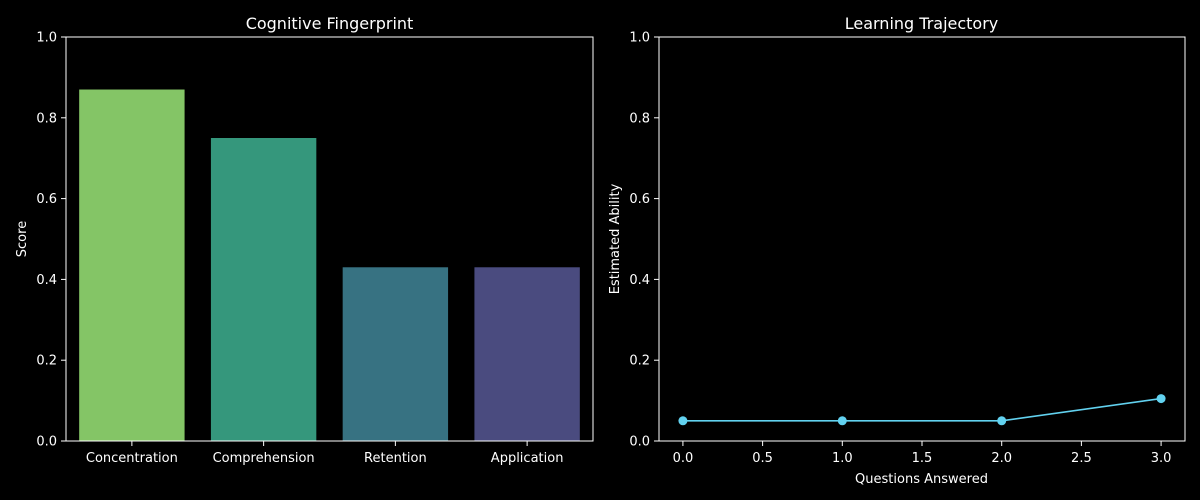 The height and width of the screenshot is (500, 1200). What do you see at coordinates (22, 239) in the screenshot?
I see `bar-chart-y-label: Score` at bounding box center [22, 239].